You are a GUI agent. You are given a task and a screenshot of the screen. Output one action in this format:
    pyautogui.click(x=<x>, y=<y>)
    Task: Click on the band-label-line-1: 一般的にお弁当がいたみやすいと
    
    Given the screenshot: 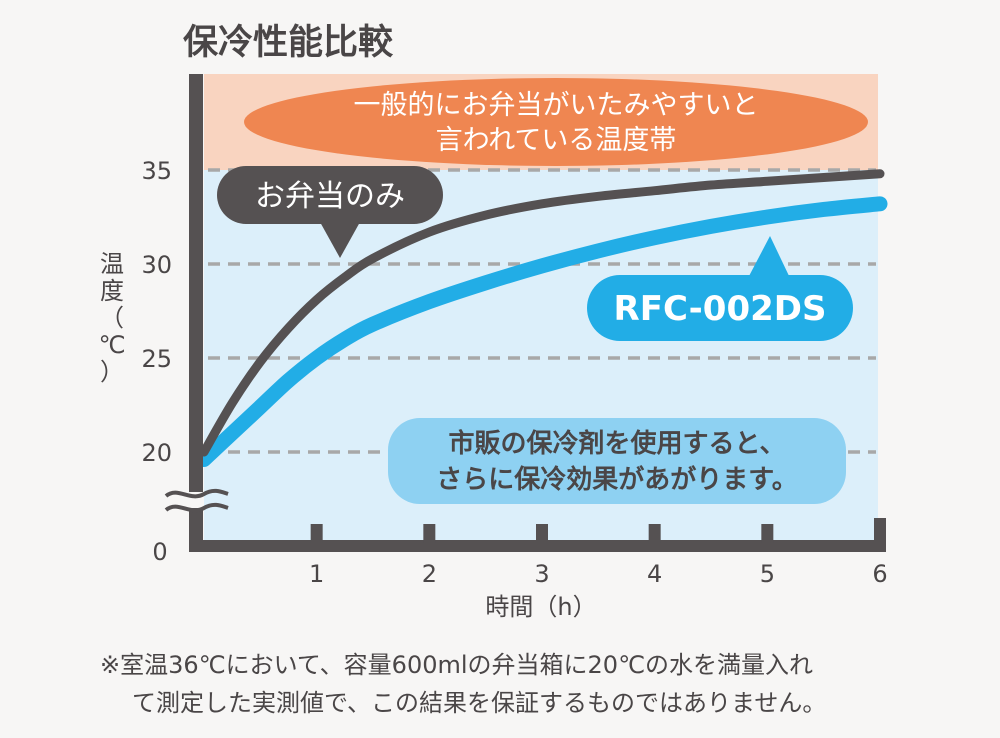 What is the action you would take?
    pyautogui.click(x=556, y=105)
    